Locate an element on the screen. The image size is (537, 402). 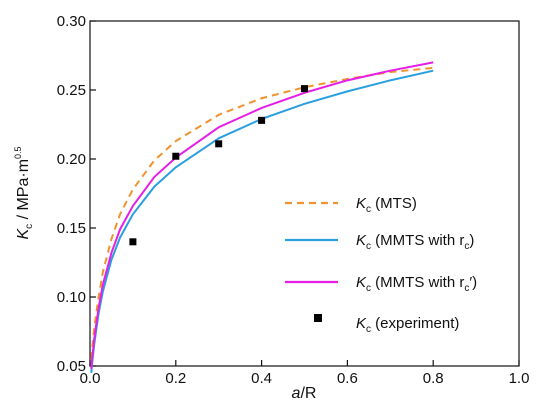
x-axis-ticks: 0.0 0.2 0.4 0.6 0.8 1.0 is located at coordinates (305, 373).